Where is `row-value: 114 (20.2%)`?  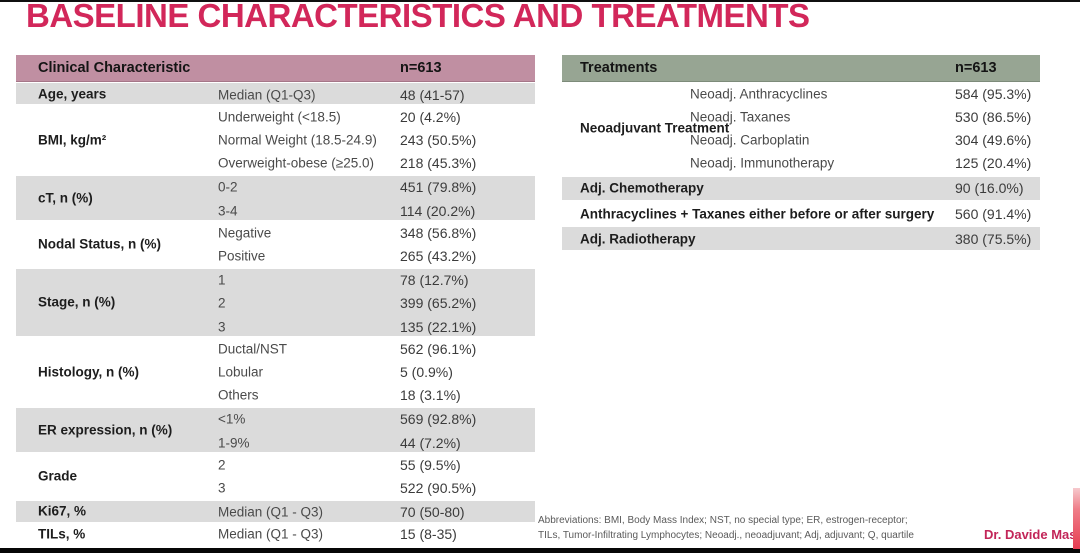
row-value: 114 (20.2%) is located at coordinates (438, 210).